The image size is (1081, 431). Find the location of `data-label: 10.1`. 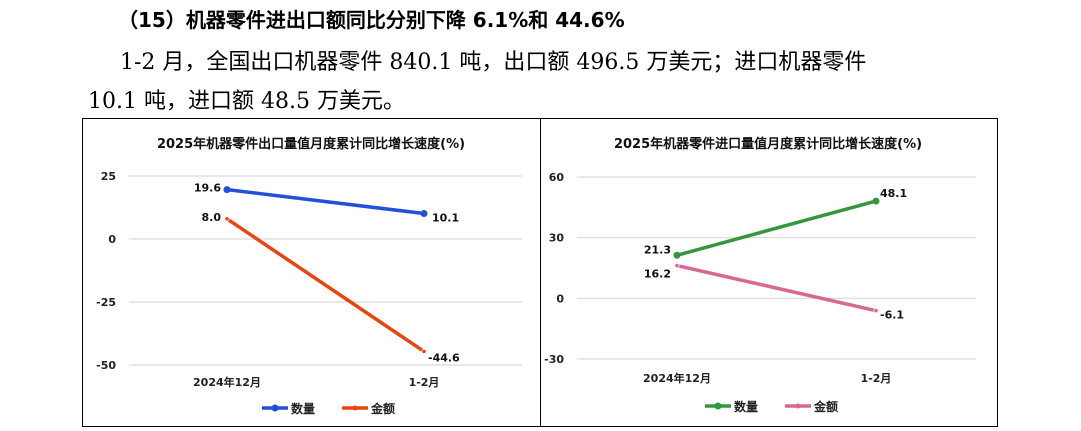

data-label: 10.1 is located at coordinates (445, 218).